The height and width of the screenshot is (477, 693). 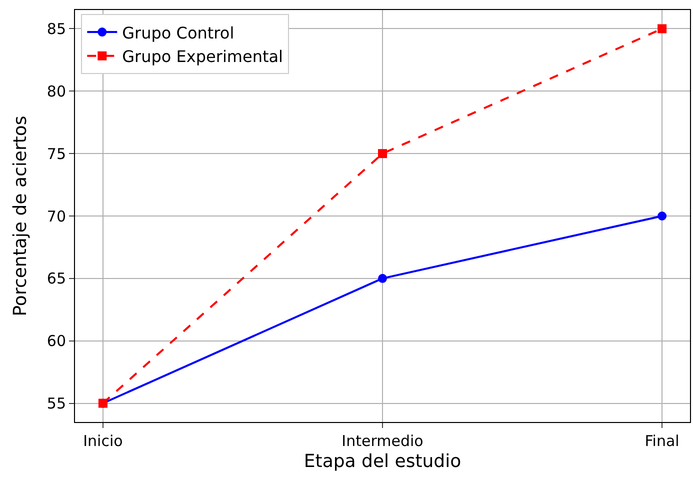 I want to click on y-tick-label: 80, so click(x=56, y=91).